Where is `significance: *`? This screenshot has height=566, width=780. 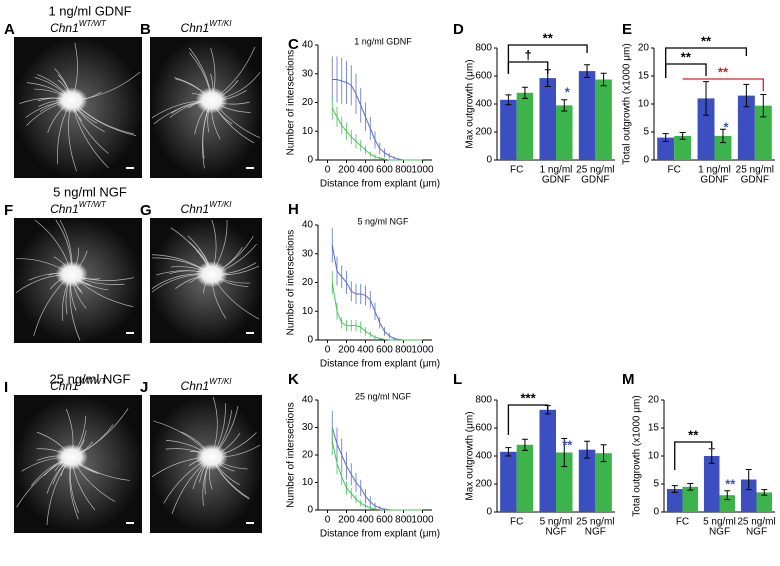
significance: * is located at coordinates (726, 126).